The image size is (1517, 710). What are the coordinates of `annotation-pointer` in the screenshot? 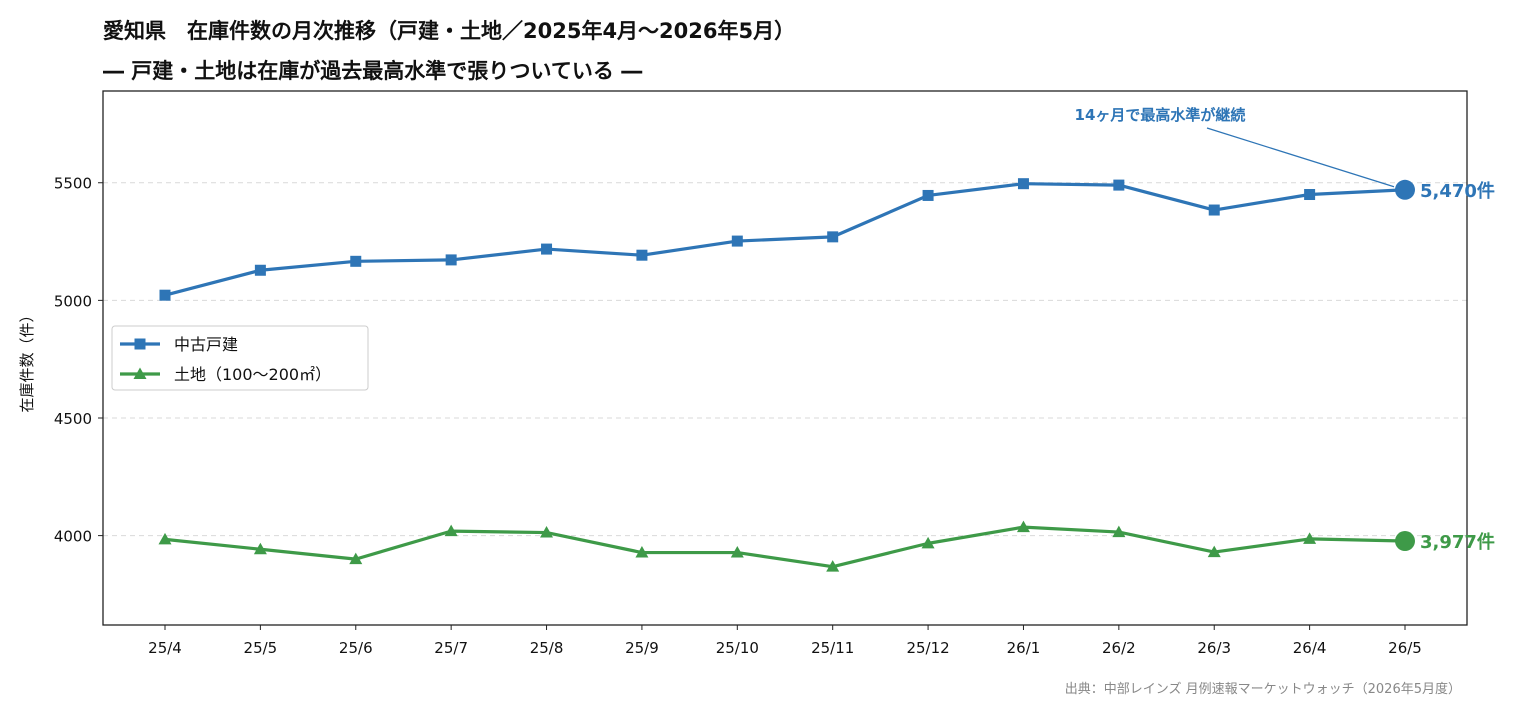 It's located at (1300, 157).